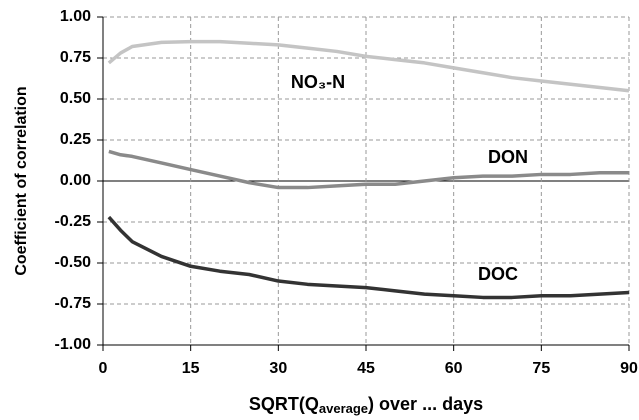 Image resolution: width=639 pixels, height=420 pixels. Describe the element at coordinates (73, 344) in the screenshot. I see `y-tick-label: -1.00` at that location.